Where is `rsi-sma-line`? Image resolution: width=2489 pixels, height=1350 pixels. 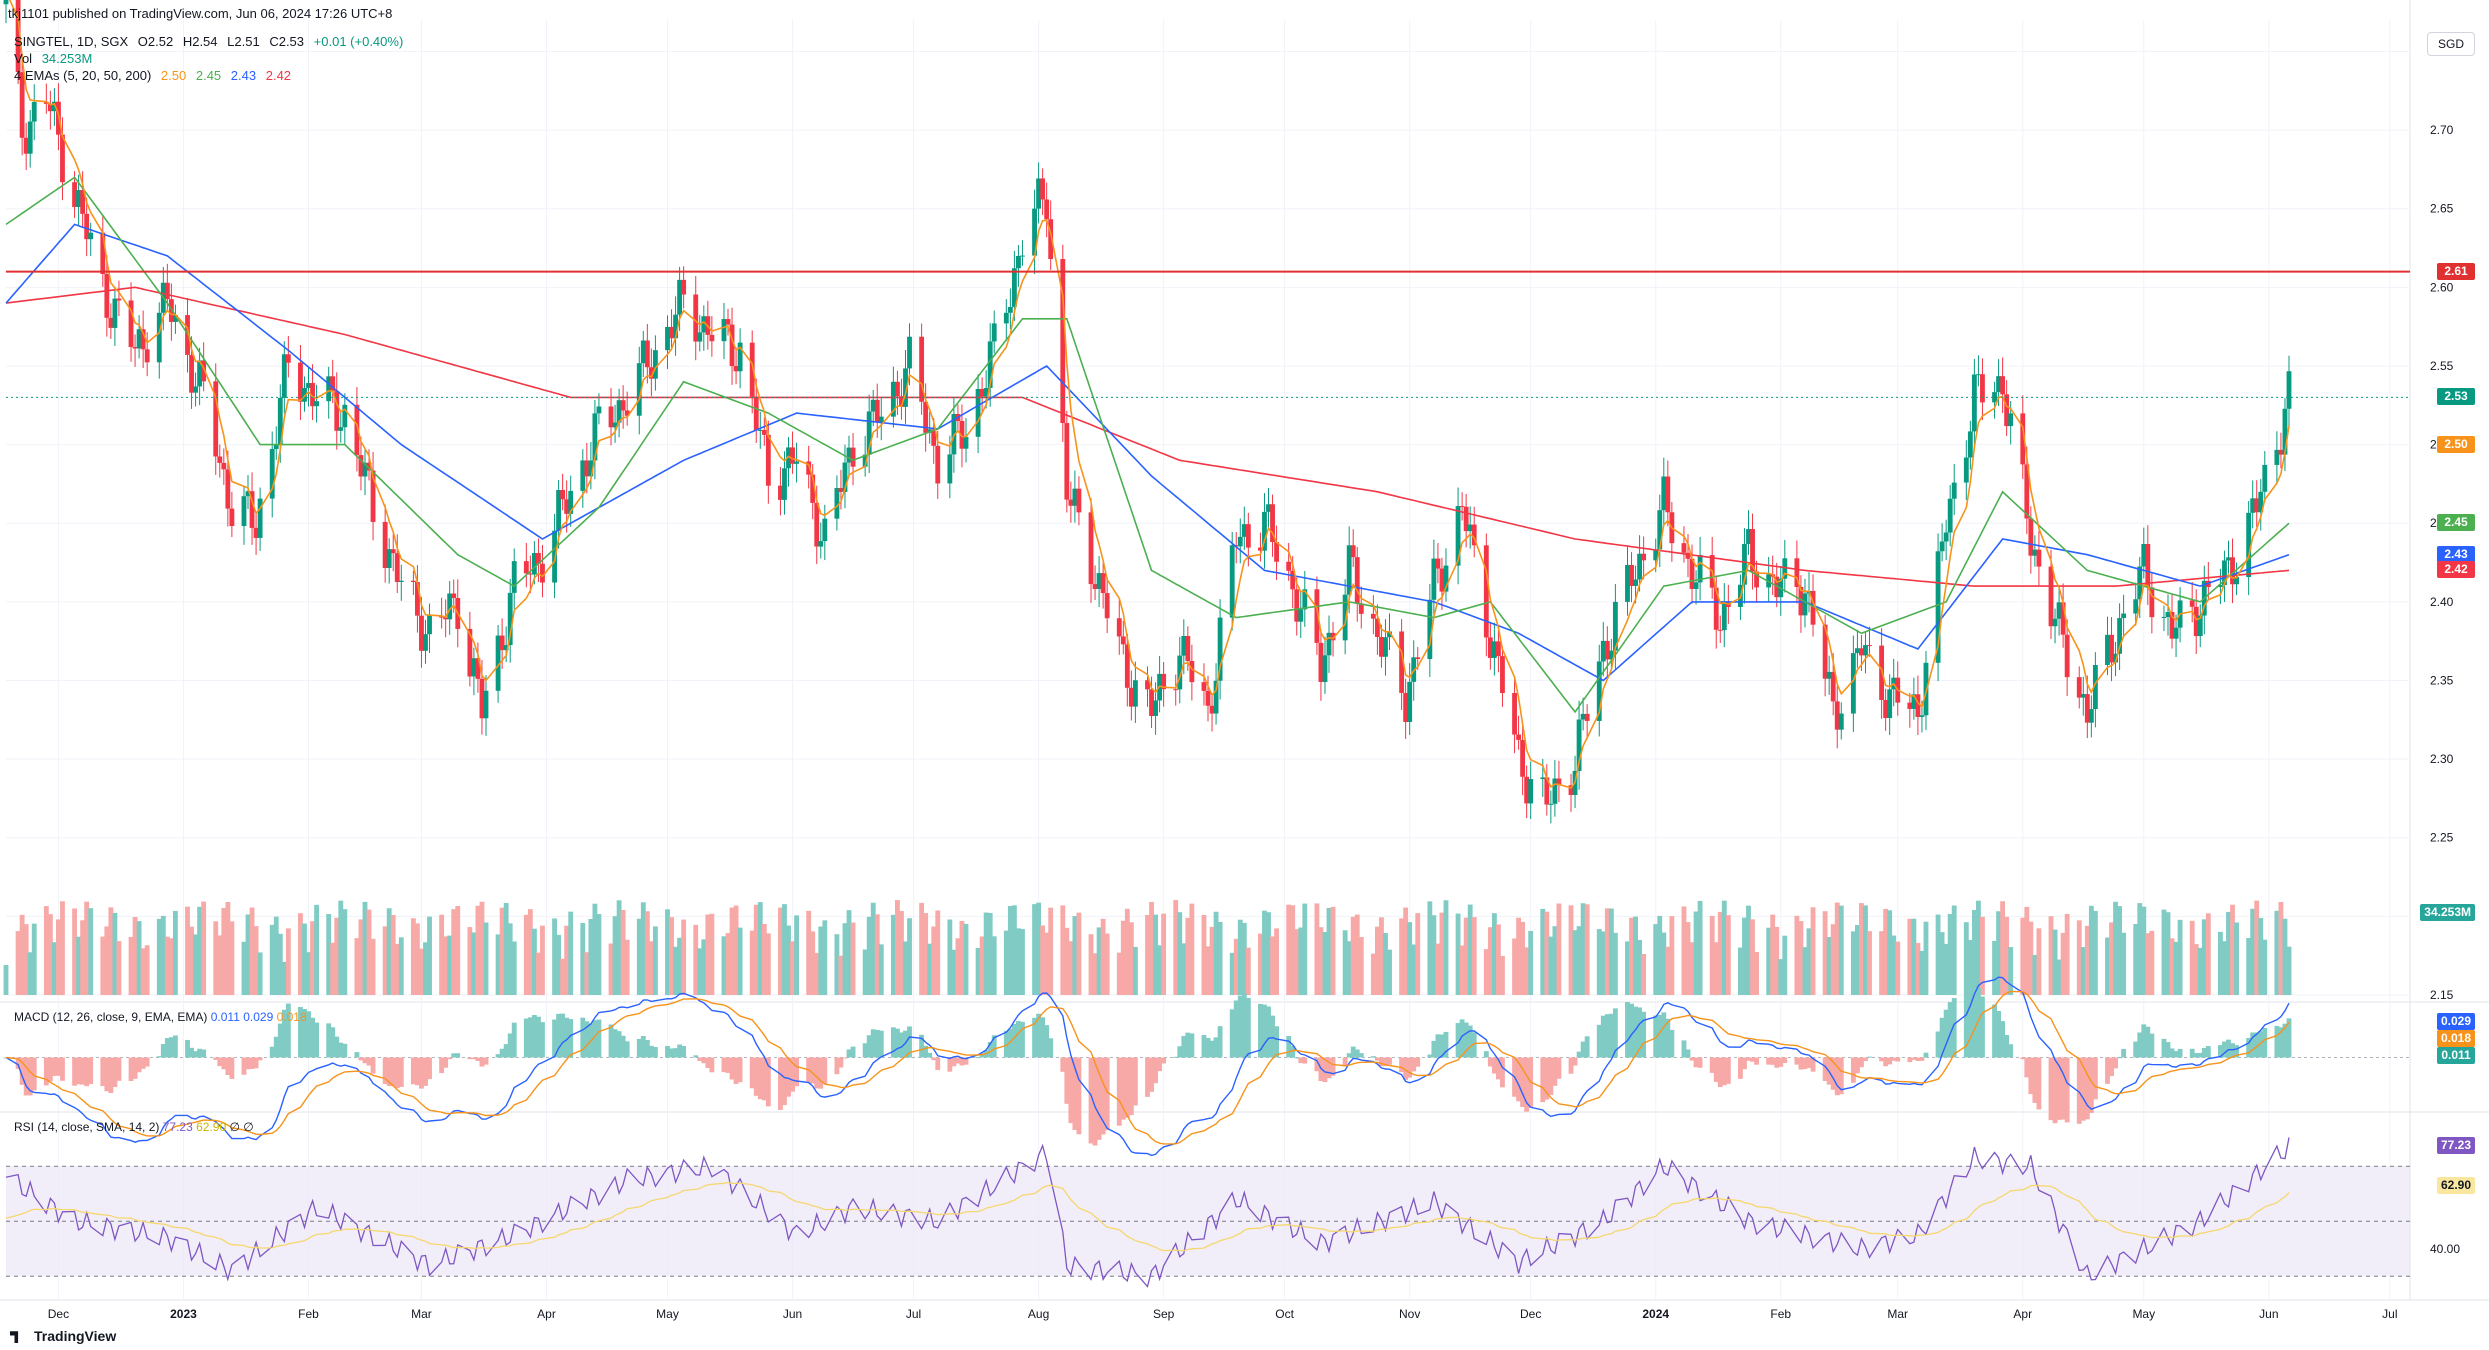 rsi-sma-line is located at coordinates (1147, 1216).